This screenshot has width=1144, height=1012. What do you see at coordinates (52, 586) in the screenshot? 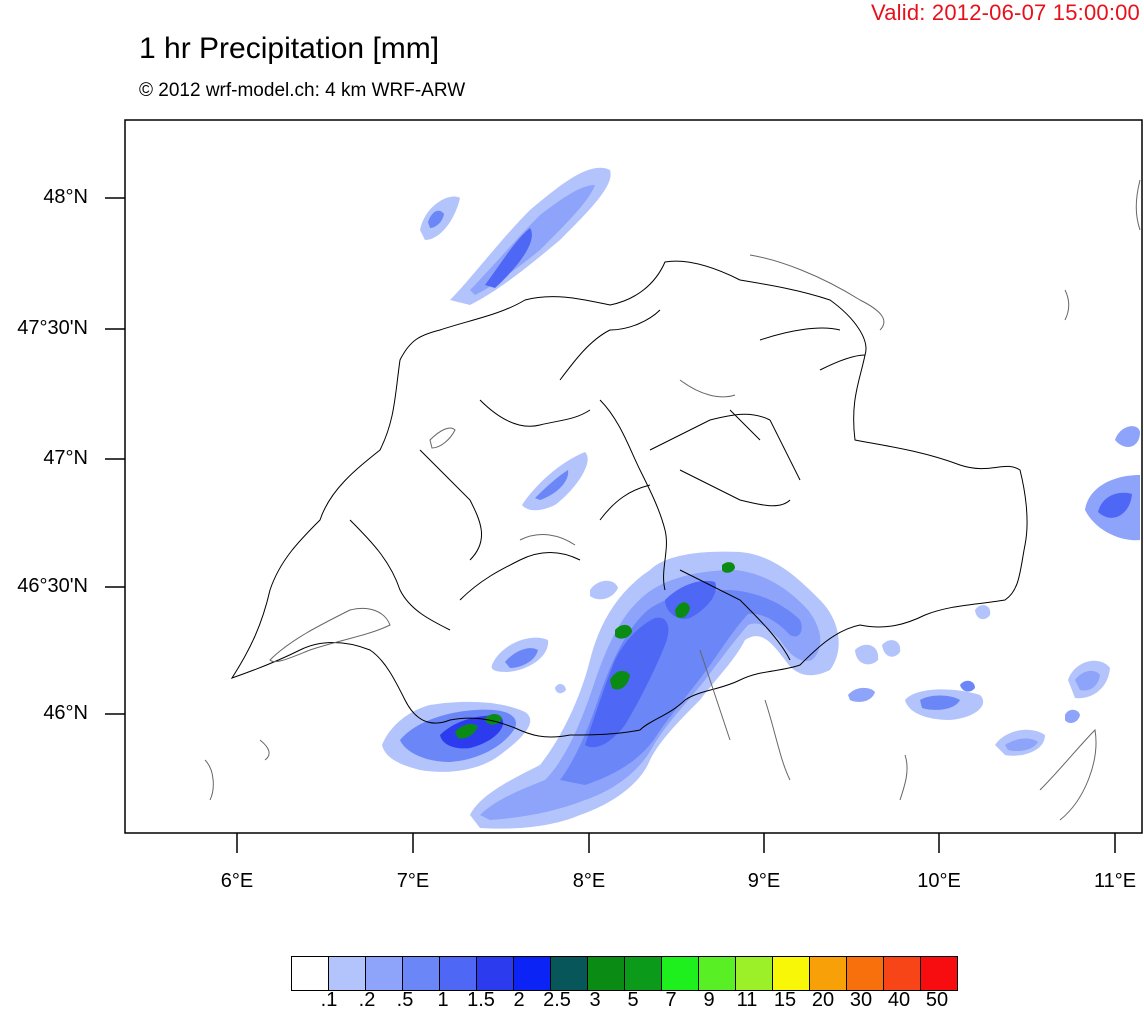
I see `lat-label-46-30n: 46°30'N` at bounding box center [52, 586].